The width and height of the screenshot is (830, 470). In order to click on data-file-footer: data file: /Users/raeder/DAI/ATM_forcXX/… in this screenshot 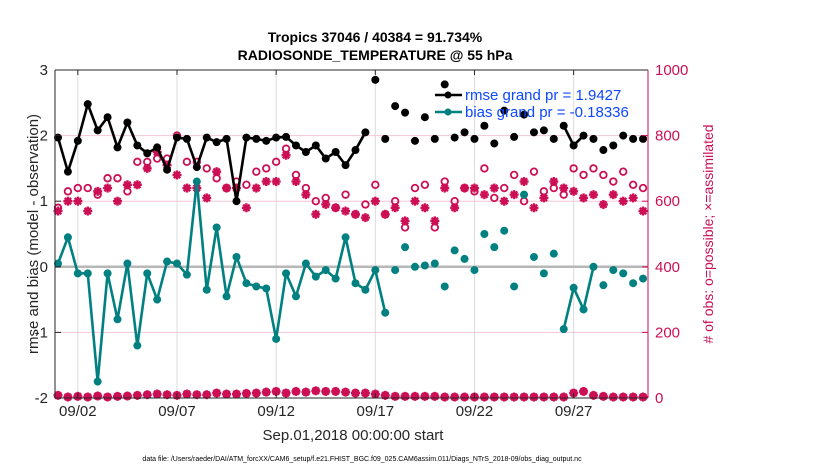, I will do `click(362, 459)`.